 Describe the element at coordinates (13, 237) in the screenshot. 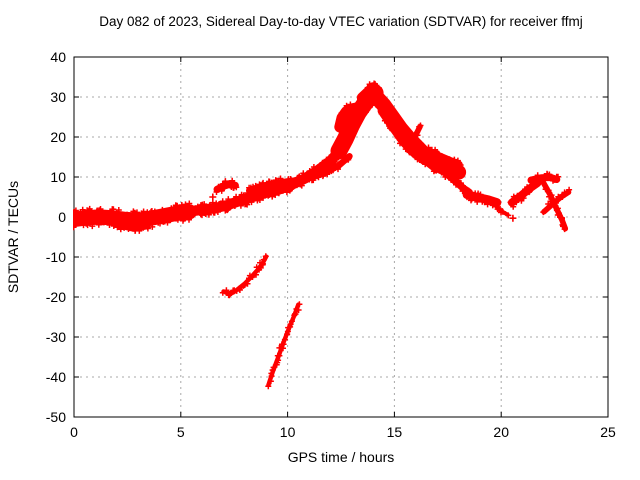

I see `y-axis-label: SDTVAR / TECUs` at that location.